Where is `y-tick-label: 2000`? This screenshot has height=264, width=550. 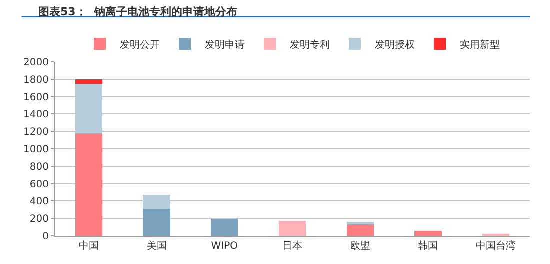
y-tick-label: 2000 is located at coordinates (36, 63).